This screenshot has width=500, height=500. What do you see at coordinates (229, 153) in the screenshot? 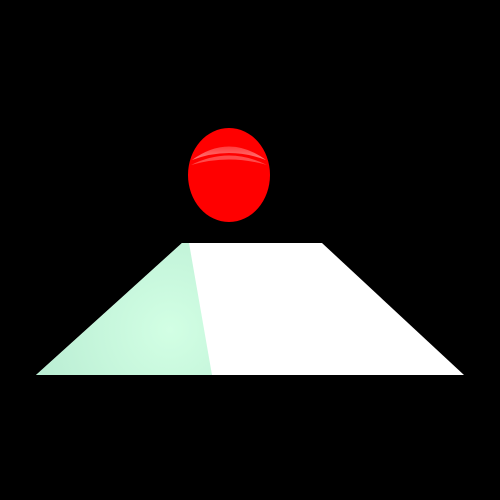
I see `ball-highlight-band` at bounding box center [229, 153].